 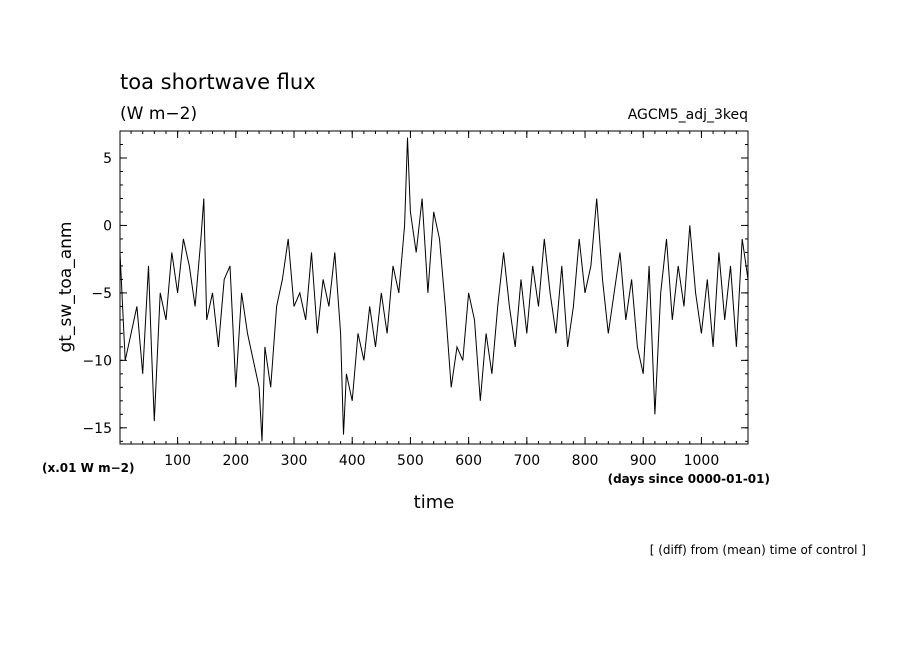 I want to click on x-tick-label: 800, so click(x=585, y=461).